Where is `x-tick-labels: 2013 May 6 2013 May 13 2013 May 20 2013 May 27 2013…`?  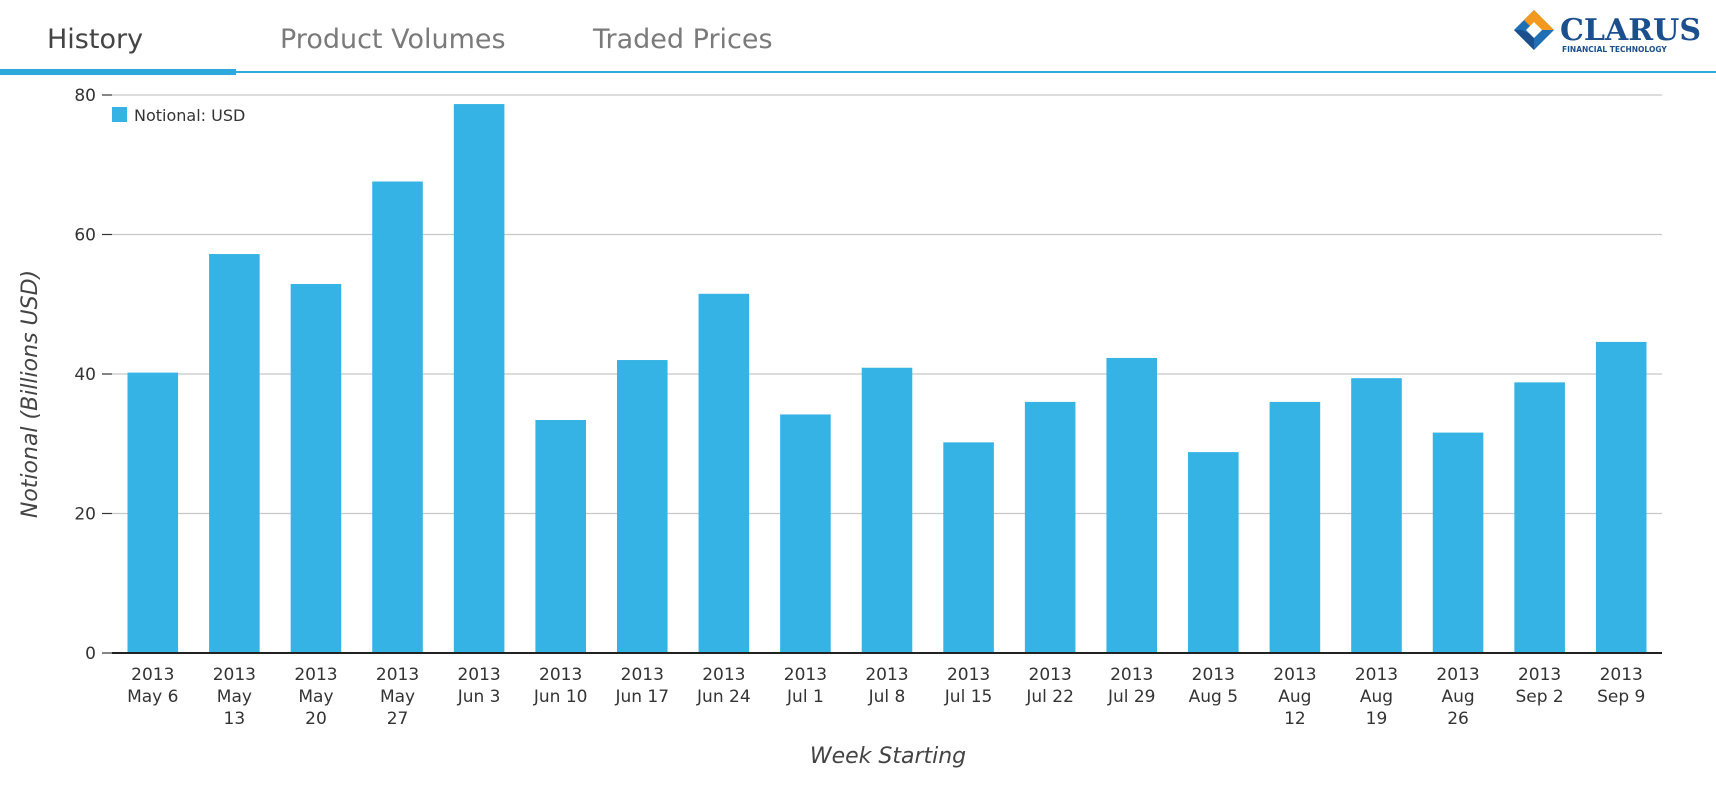 x-tick-labels: 2013 May 6 2013 May 13 2013 May 20 2013 May 27 2013… is located at coordinates (886, 697).